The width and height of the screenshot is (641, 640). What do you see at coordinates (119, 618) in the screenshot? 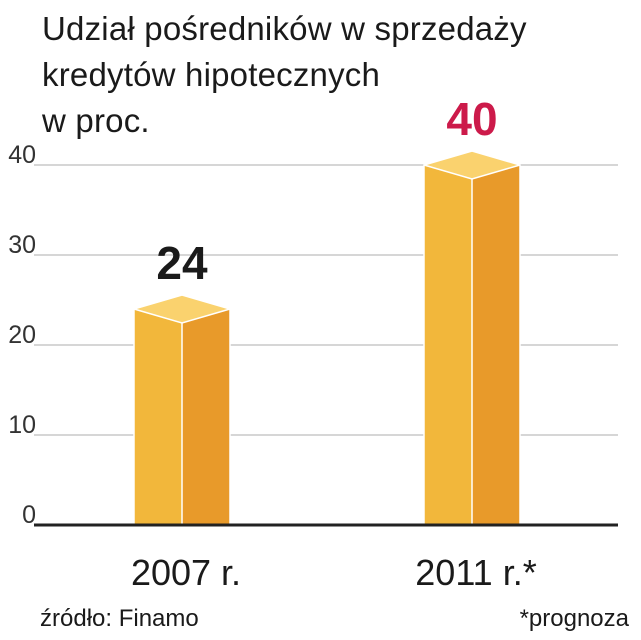
I see `source-note: źródło: Finamo` at bounding box center [119, 618].